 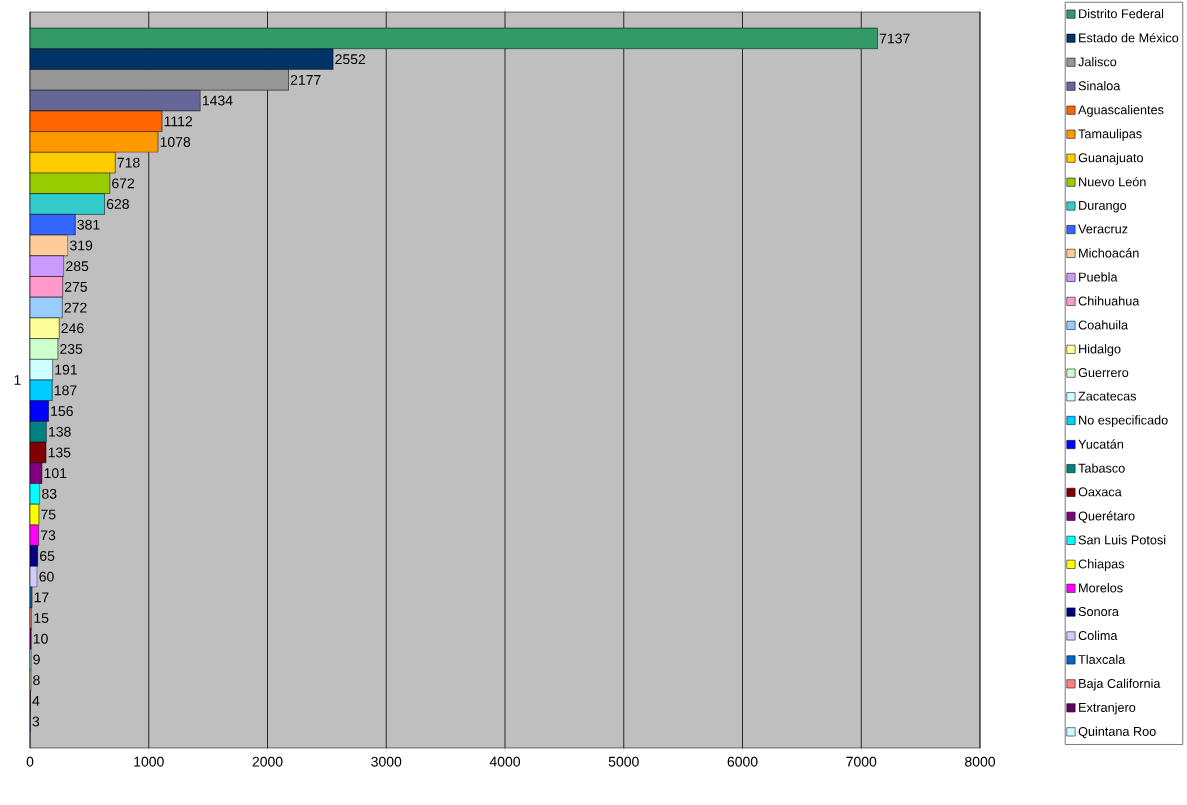 I want to click on data-label: 2177, so click(x=305, y=79).